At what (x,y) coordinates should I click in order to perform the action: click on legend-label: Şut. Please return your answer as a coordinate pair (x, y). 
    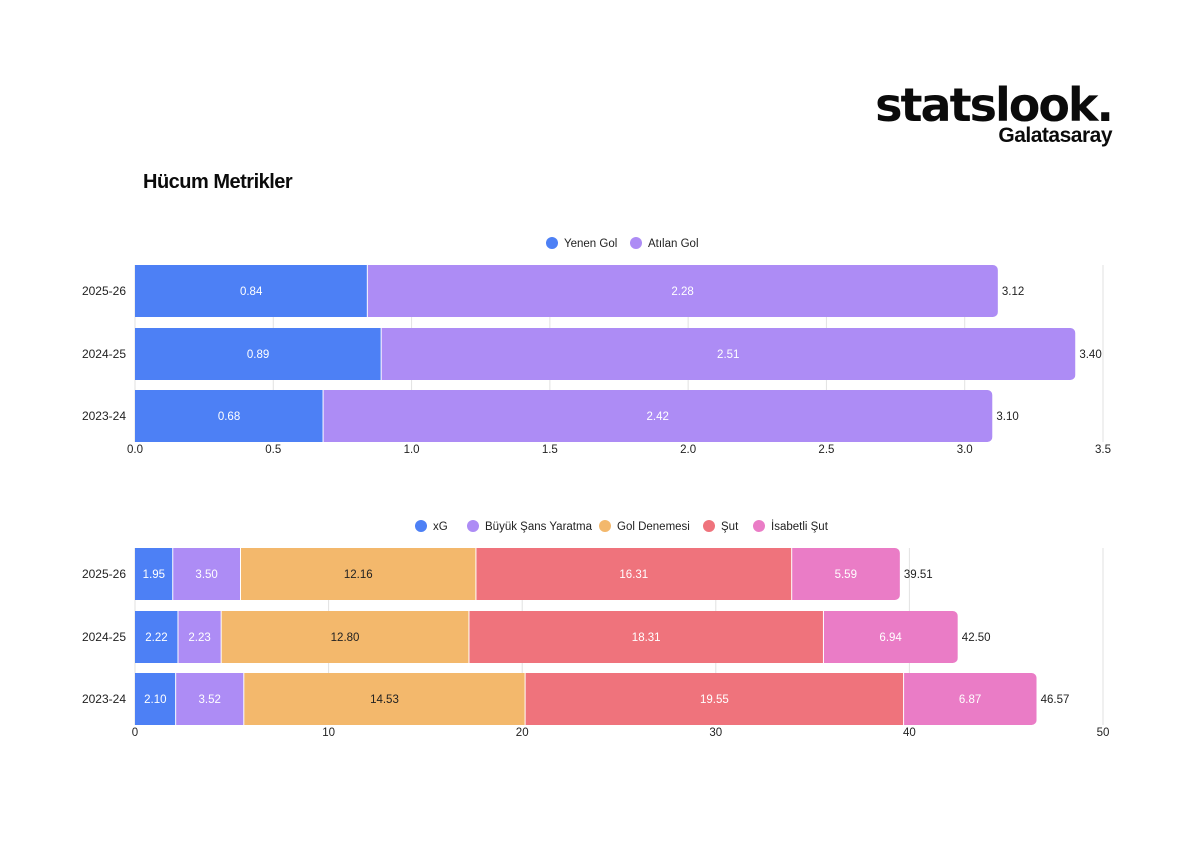
    Looking at the image, I should click on (730, 527).